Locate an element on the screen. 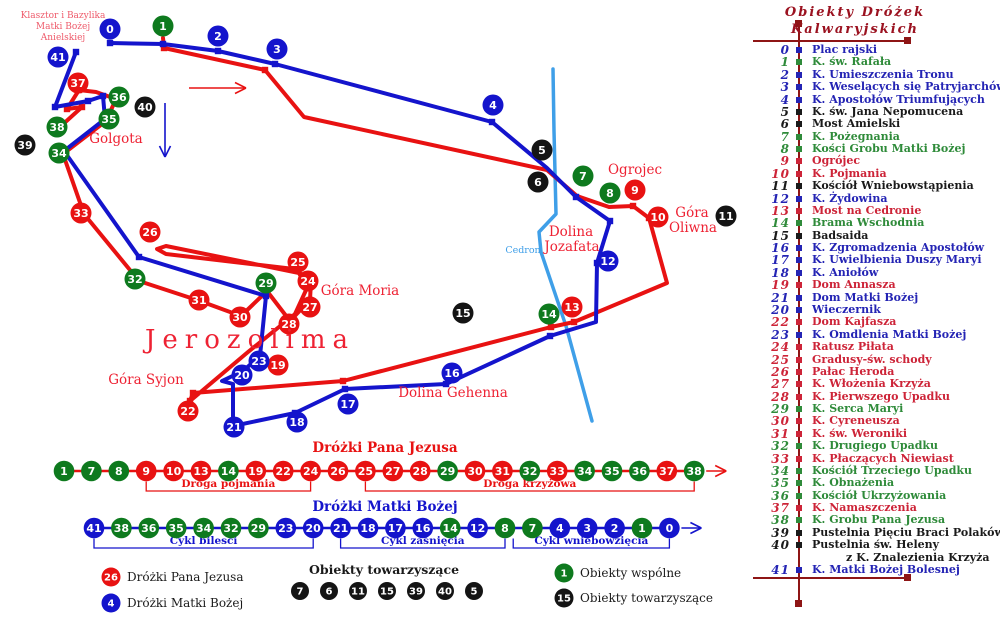 This screenshot has height=627, width=1000. map-station-2: 2 is located at coordinates (218, 36).